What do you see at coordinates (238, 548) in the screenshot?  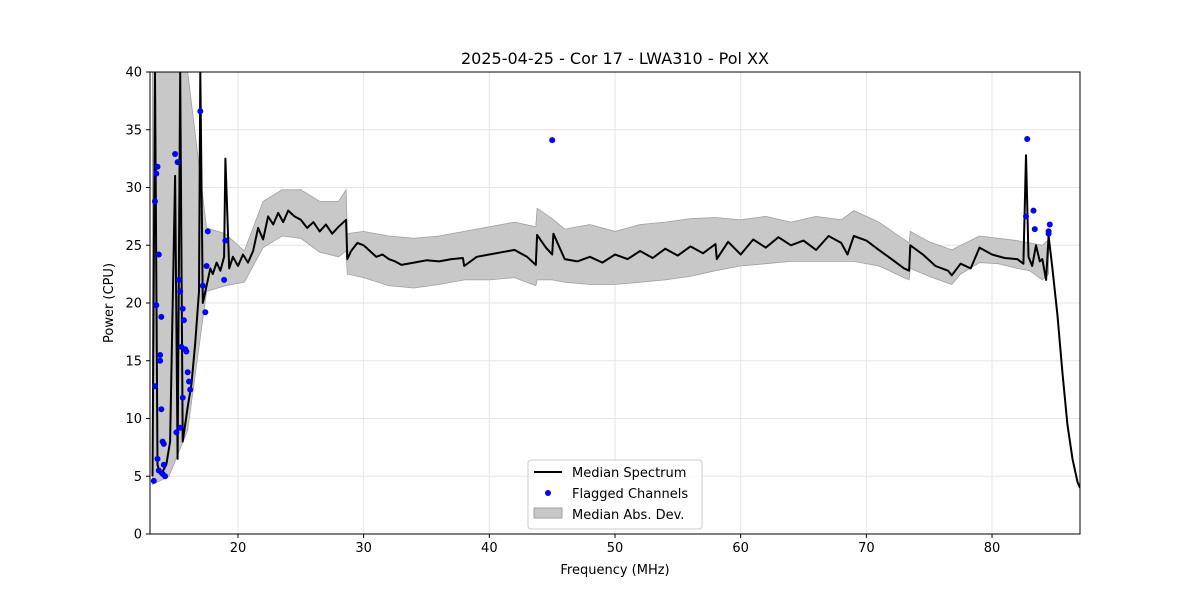 I see `x-tick-label: 20` at bounding box center [238, 548].